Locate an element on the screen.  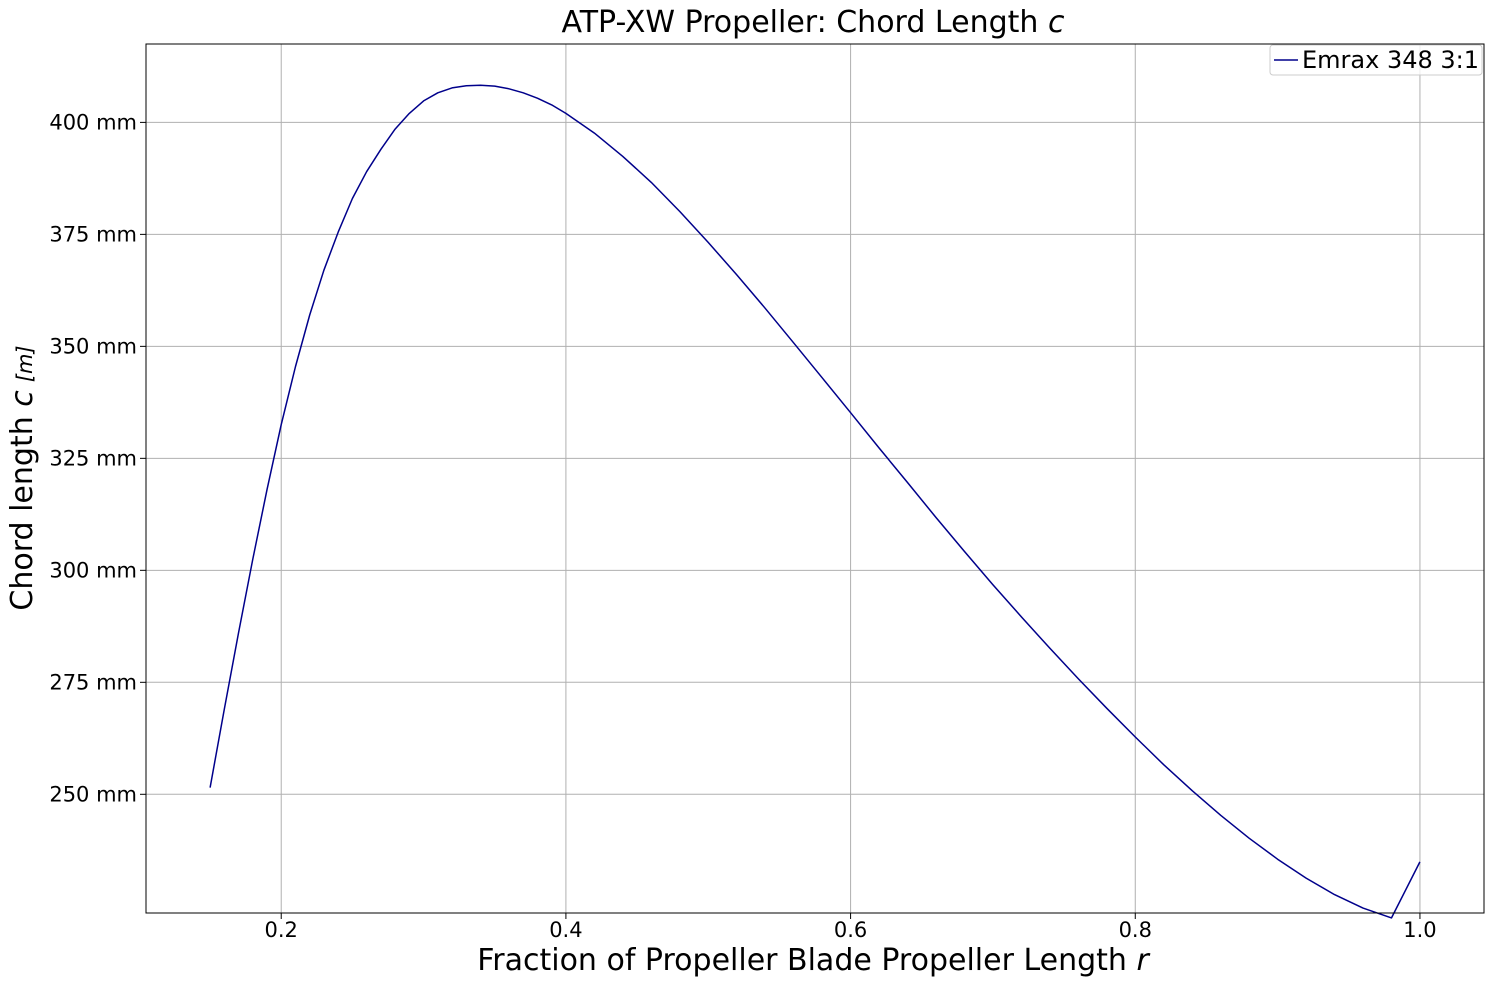
legend-box is located at coordinates (1376, 60).